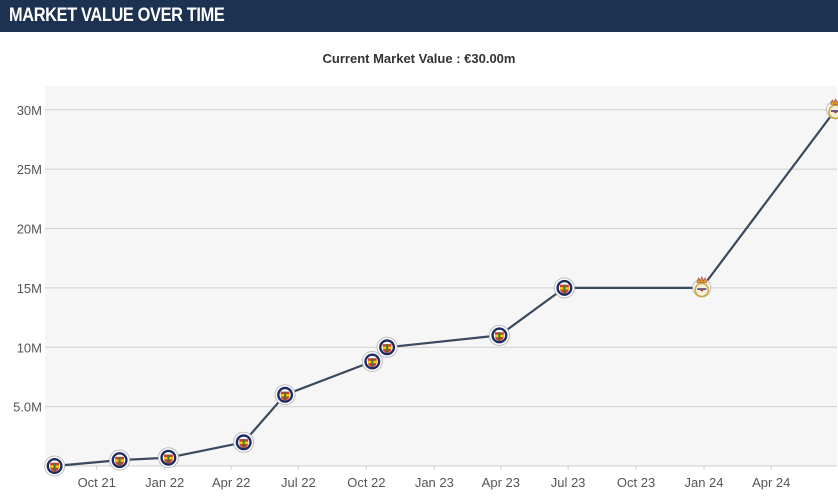  I want to click on y-tick-label: 5.0M, so click(27, 407).